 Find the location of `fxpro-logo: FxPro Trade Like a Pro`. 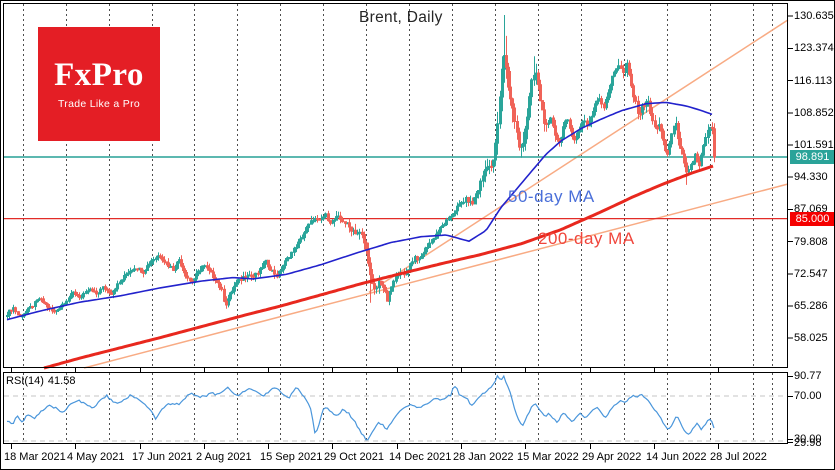

fxpro-logo: FxPro Trade Like a Pro is located at coordinates (99, 84).